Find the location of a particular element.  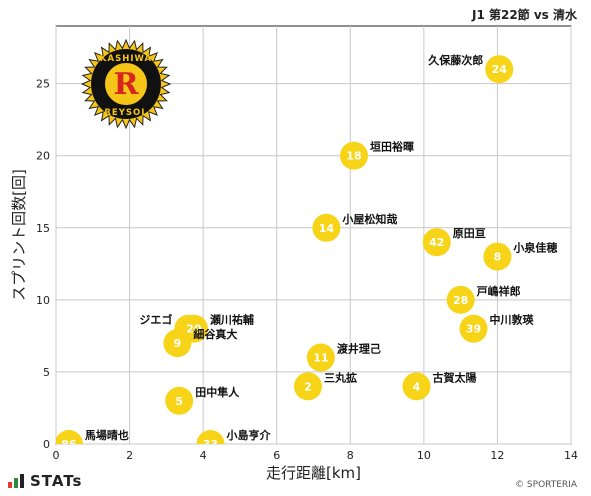

logo-text-bottom: REYSOL is located at coordinates (125, 113).